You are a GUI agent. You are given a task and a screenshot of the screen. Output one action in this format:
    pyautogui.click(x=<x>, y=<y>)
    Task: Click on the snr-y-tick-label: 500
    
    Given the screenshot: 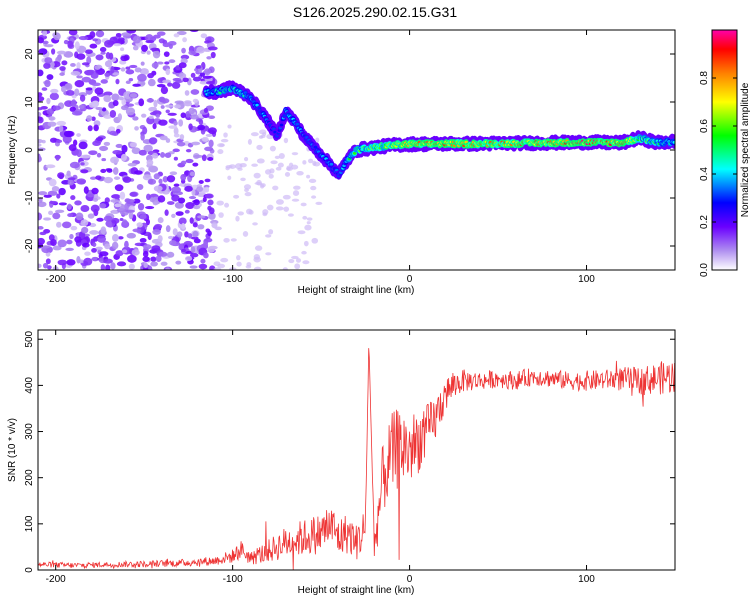 What is the action you would take?
    pyautogui.click(x=29, y=338)
    